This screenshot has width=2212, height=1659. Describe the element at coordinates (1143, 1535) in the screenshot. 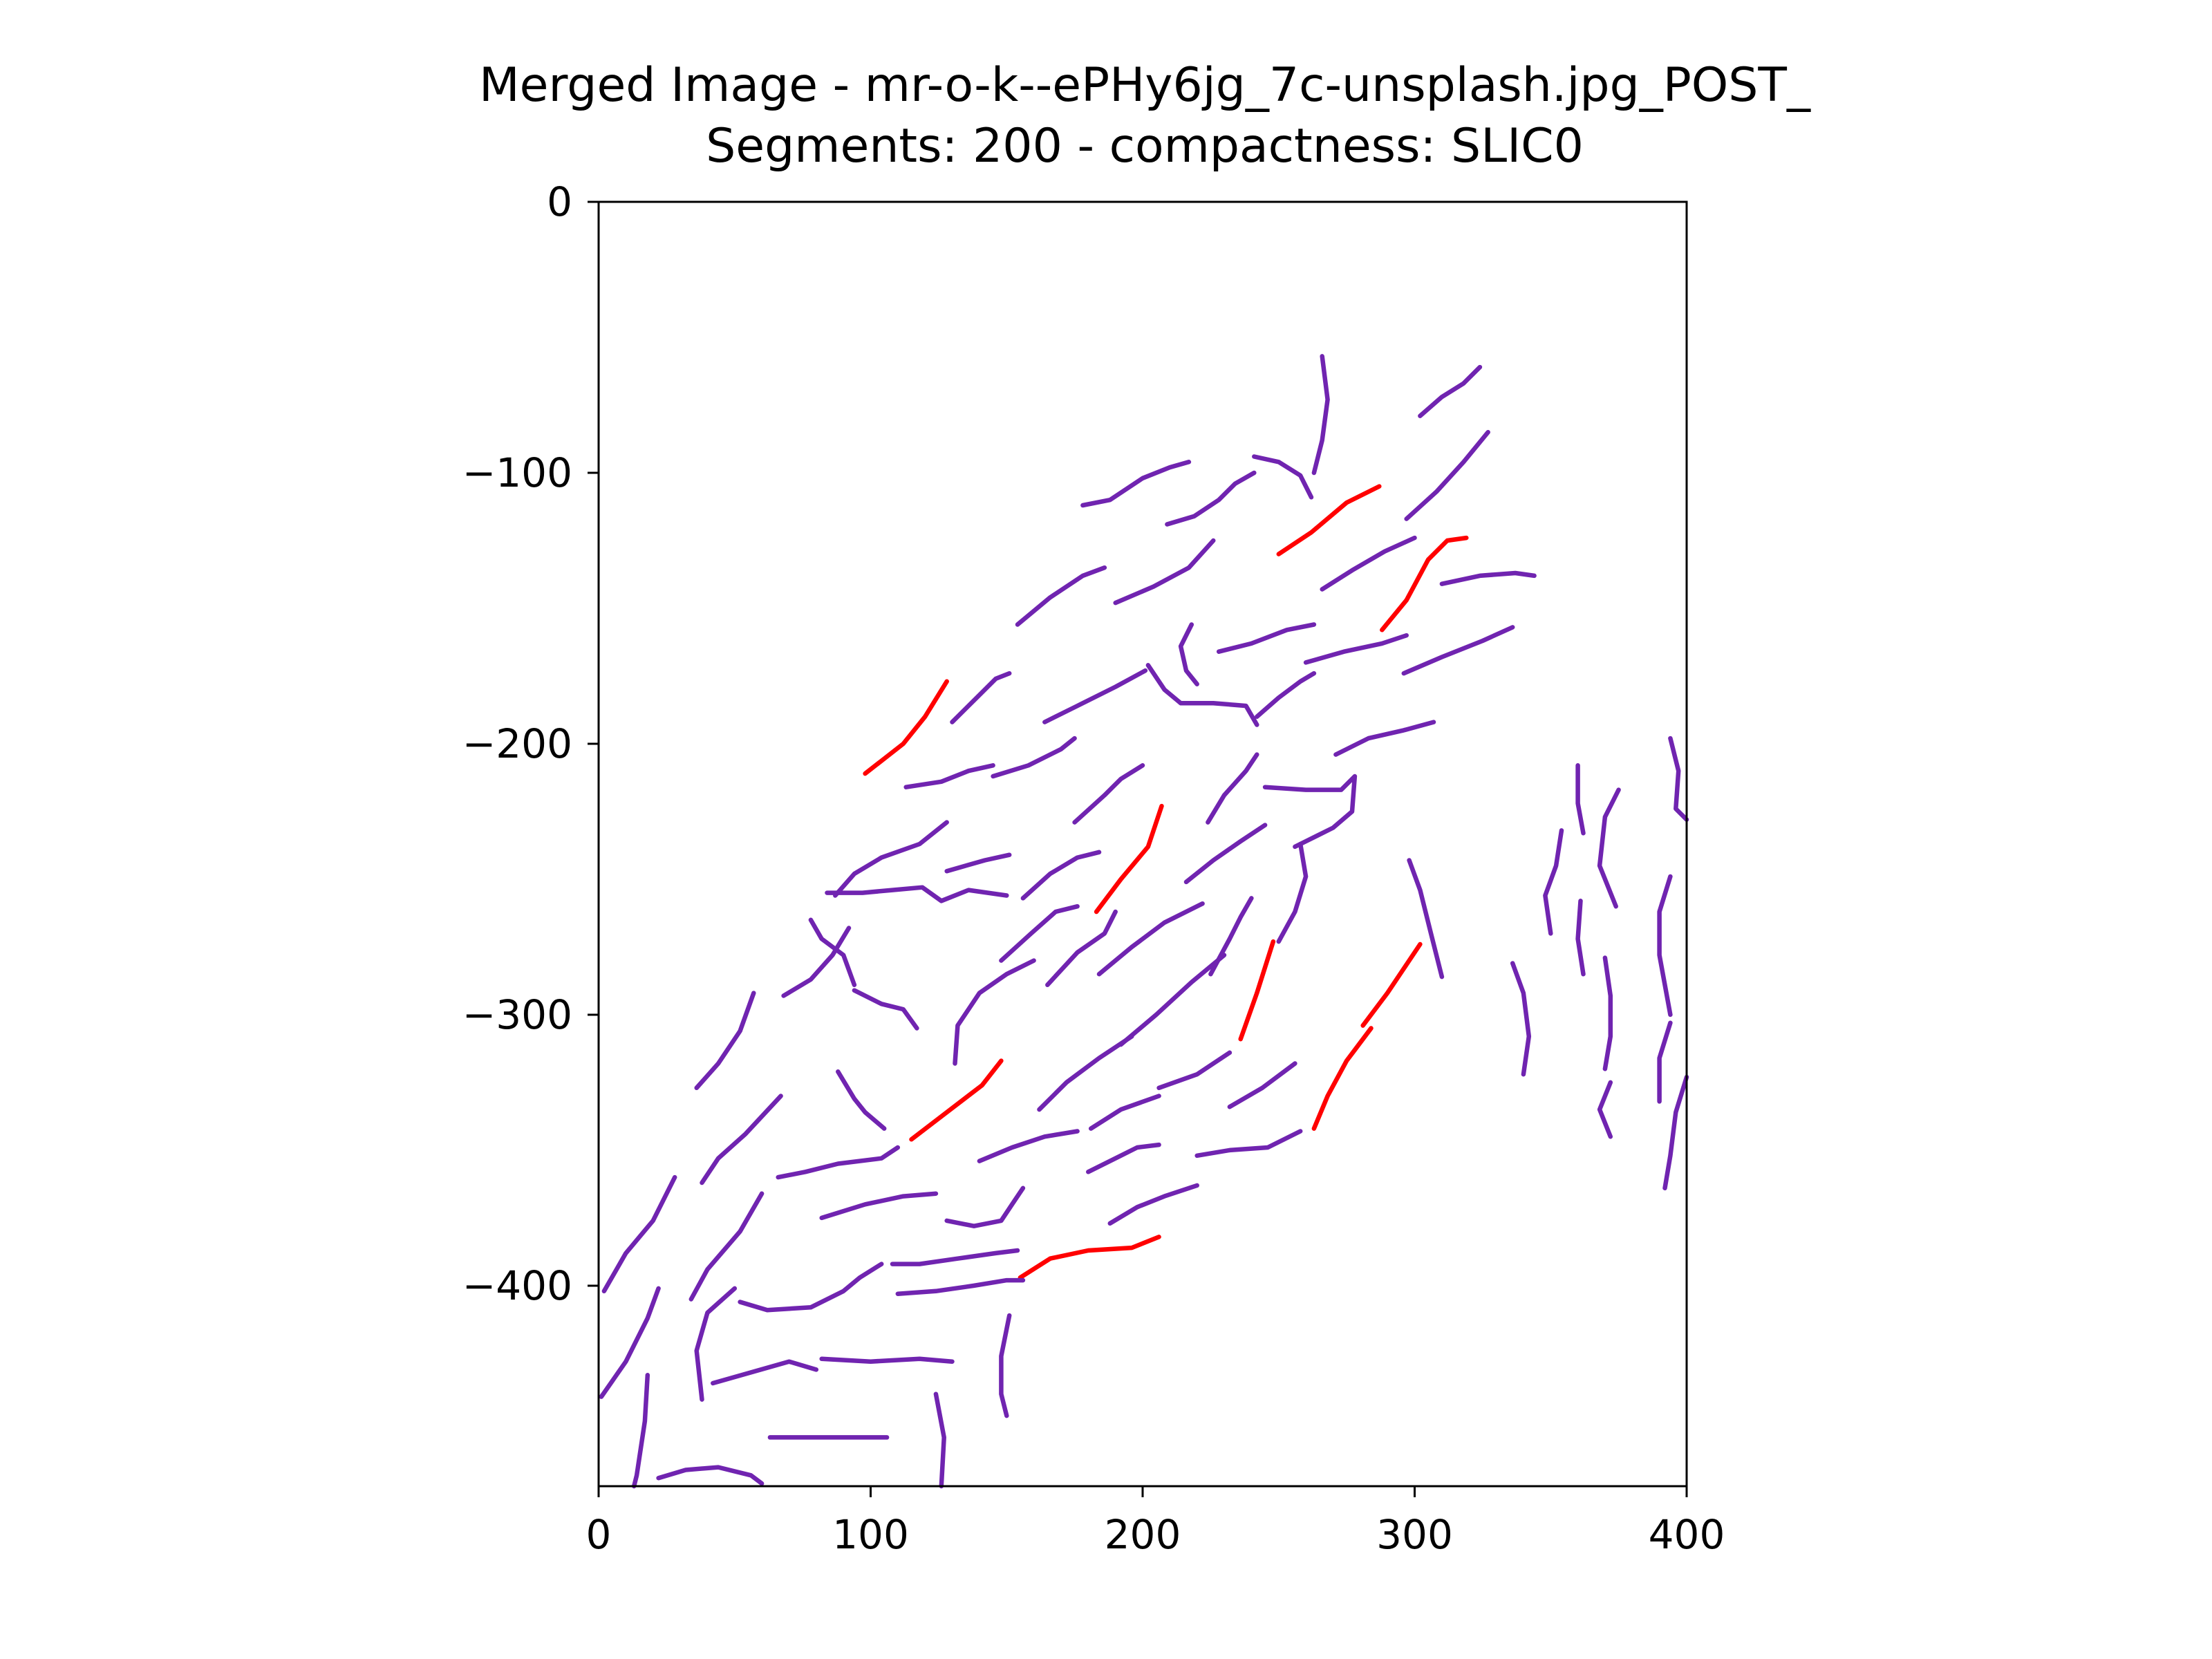

I see `x-tick-label: 200` at that location.